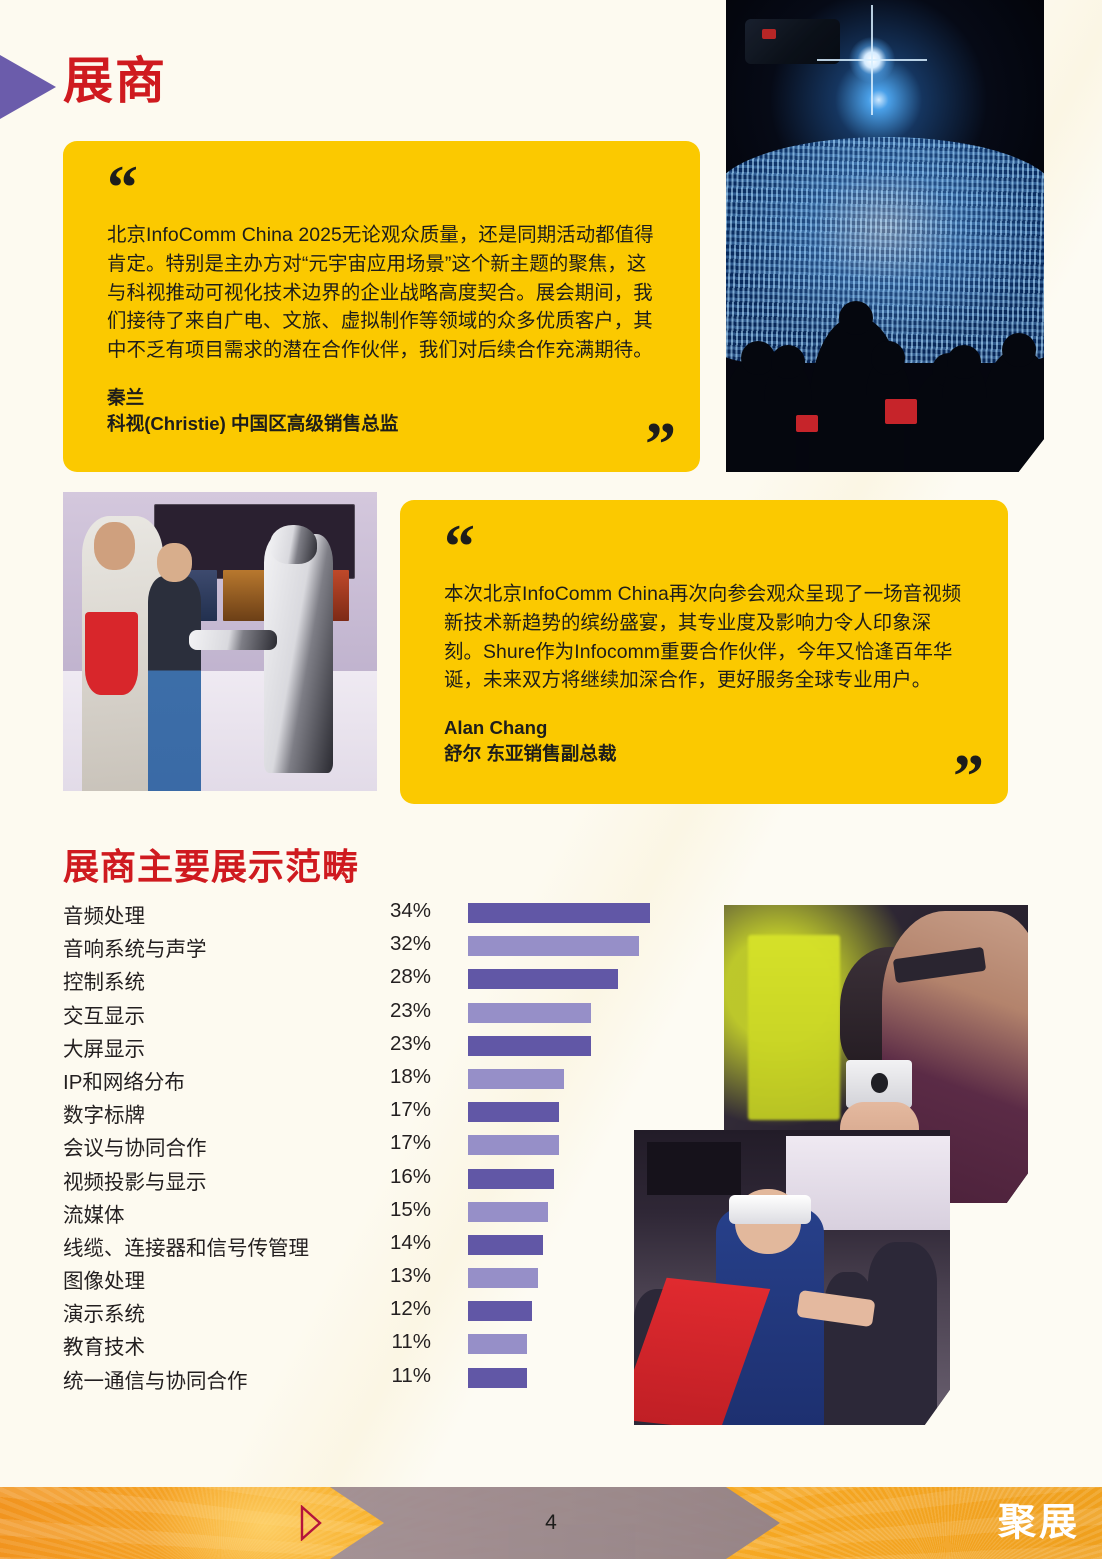 The width and height of the screenshot is (1102, 1559). What do you see at coordinates (363, 1378) in the screenshot?
I see `chart-row: 统一通信与协同合作 11%` at bounding box center [363, 1378].